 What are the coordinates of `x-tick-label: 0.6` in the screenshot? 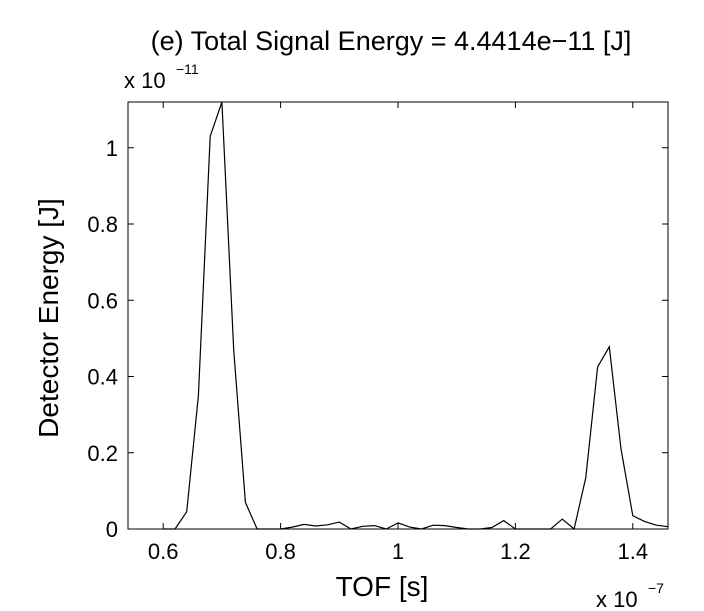 It's located at (163, 551).